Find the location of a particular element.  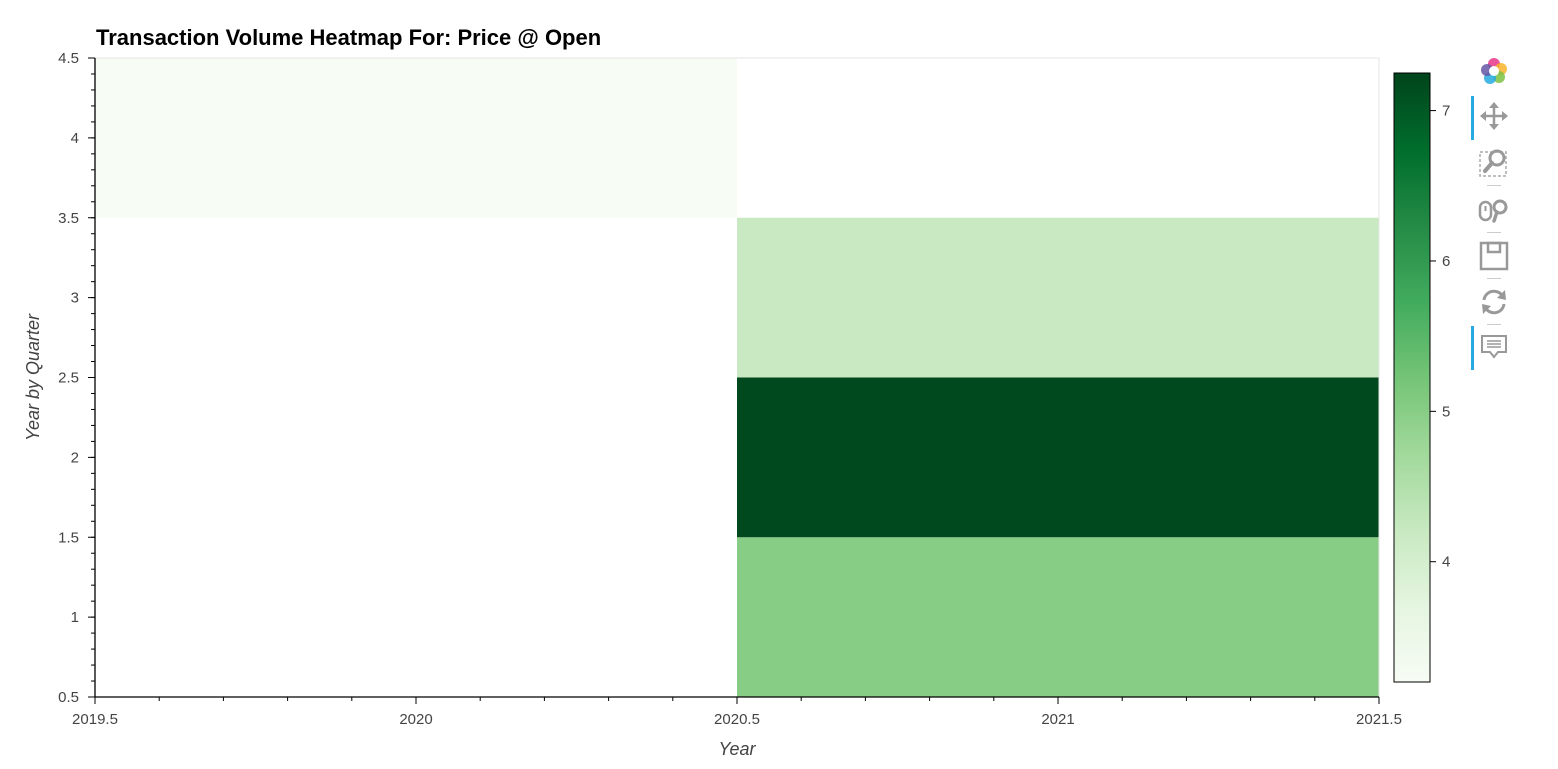

chart-toolbar is located at coordinates (1494, 217).